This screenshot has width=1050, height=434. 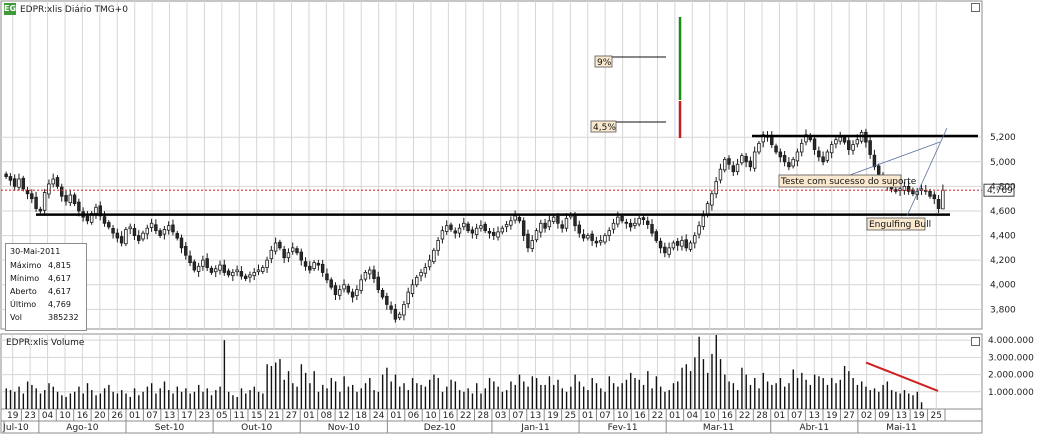 What do you see at coordinates (1011, 376) in the screenshot?
I see `volume-tick-label: 2.000.000` at bounding box center [1011, 376].